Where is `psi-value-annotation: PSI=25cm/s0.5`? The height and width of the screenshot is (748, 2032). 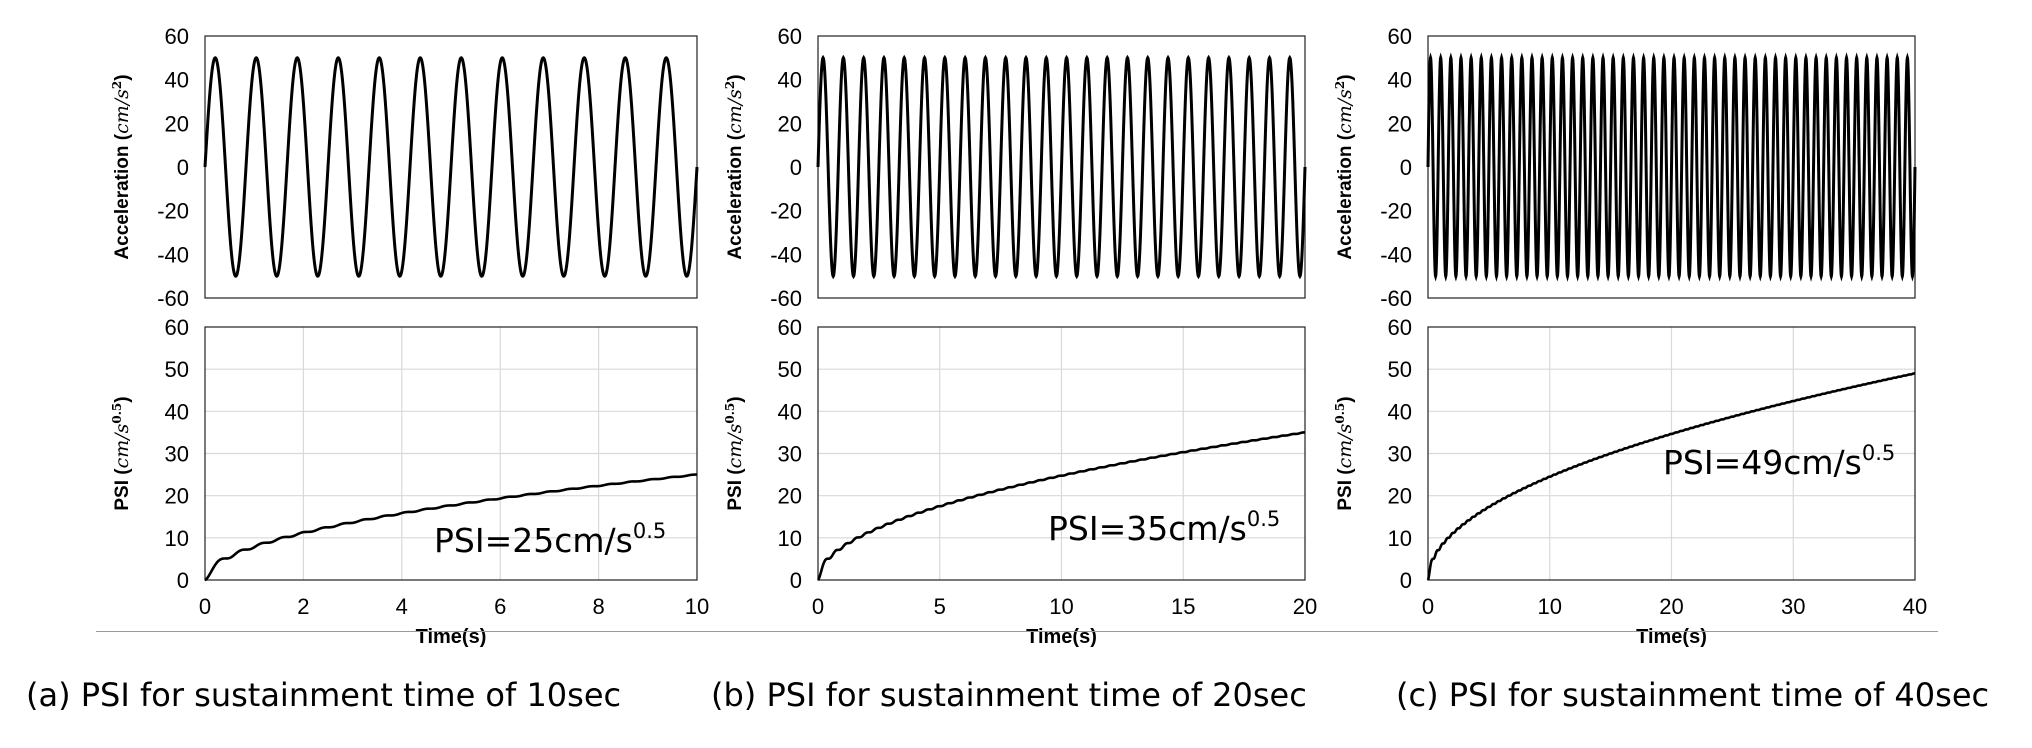
psi-value-annotation: PSI=25cm/s0.5 is located at coordinates (550, 539).